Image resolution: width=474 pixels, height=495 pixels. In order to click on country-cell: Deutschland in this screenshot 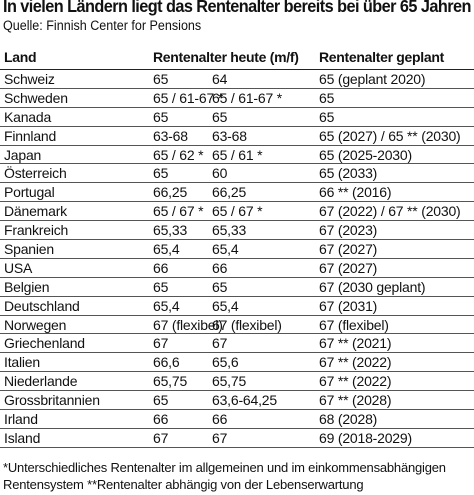, I will do `click(75, 306)`.